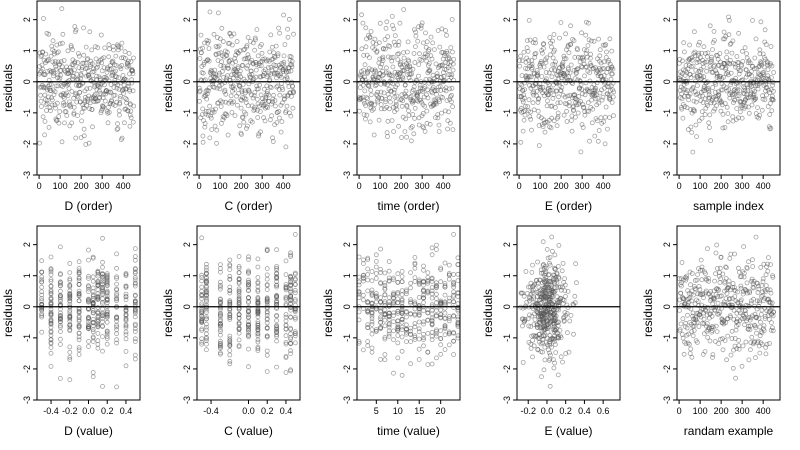  What do you see at coordinates (60, 186) in the screenshot?
I see `x-tick-label: 100` at bounding box center [60, 186].